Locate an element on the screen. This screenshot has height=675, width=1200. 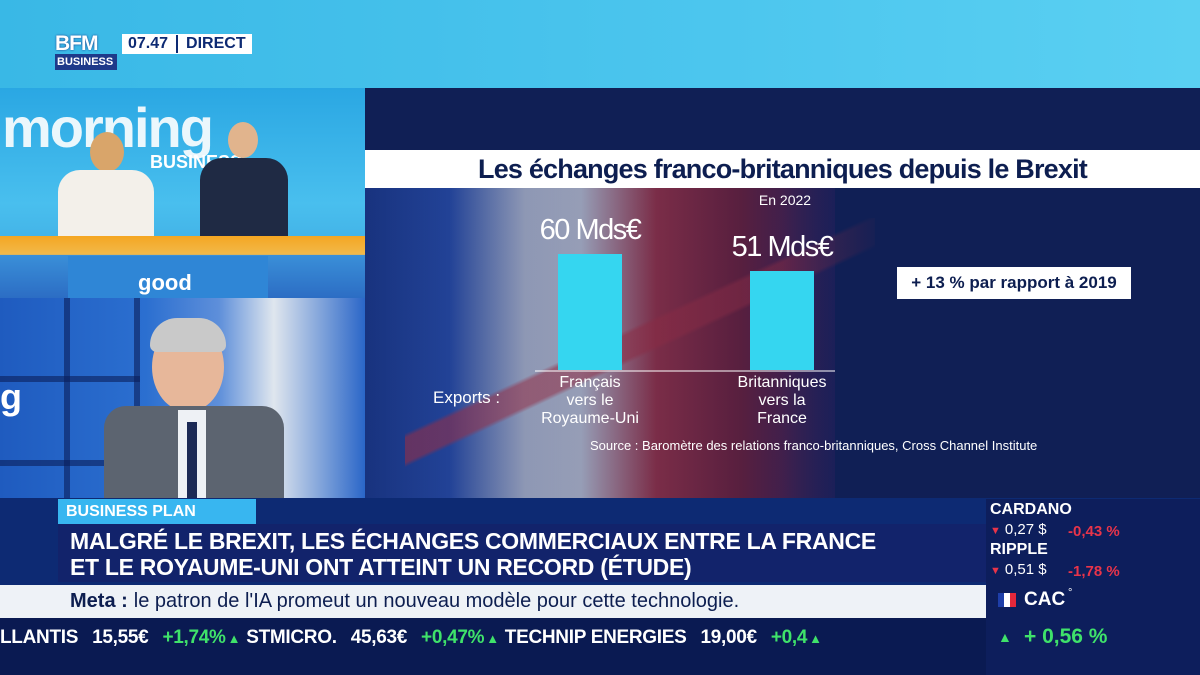
category-line: Royaume-Uni is located at coordinates (590, 418).